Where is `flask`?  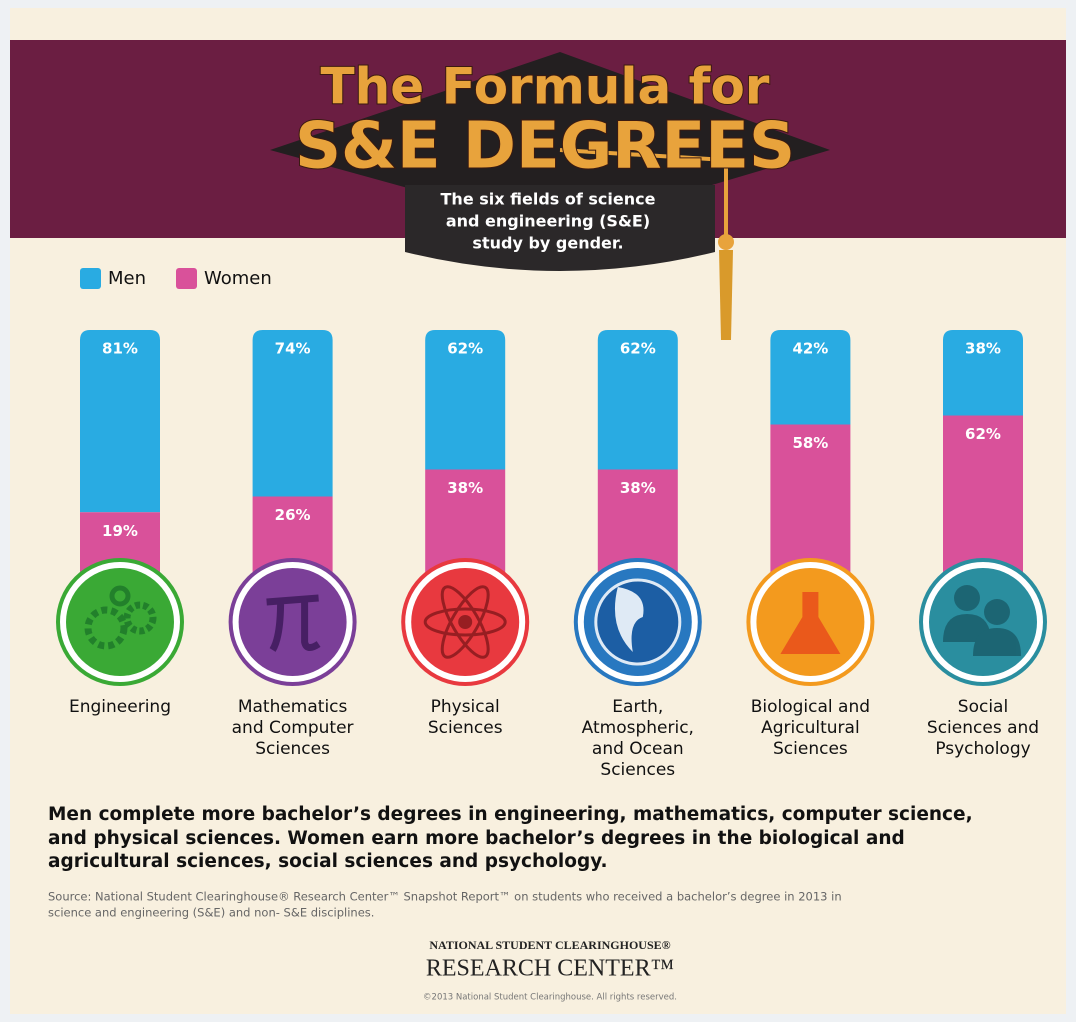 flask is located at coordinates (810, 623).